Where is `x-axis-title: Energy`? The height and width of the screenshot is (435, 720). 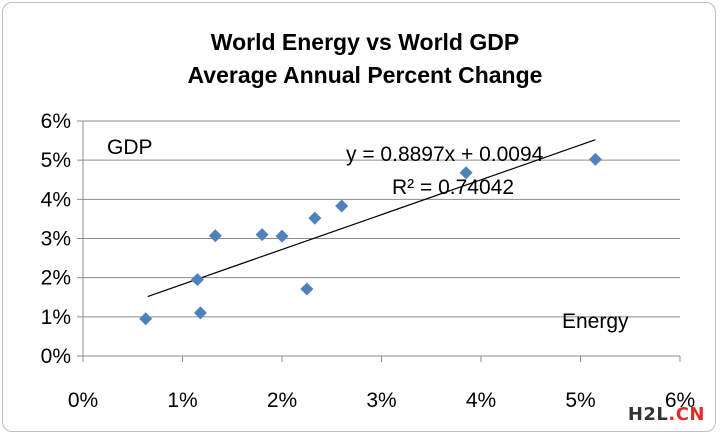 x-axis-title: Energy is located at coordinates (595, 321).